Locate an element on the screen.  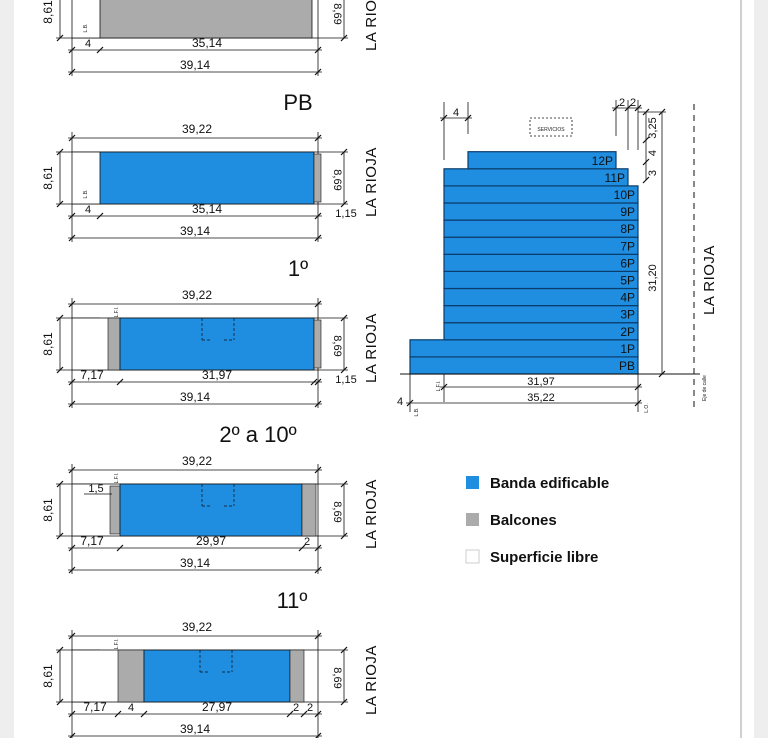
legend-swatch-balcony is located at coordinates (472, 519).